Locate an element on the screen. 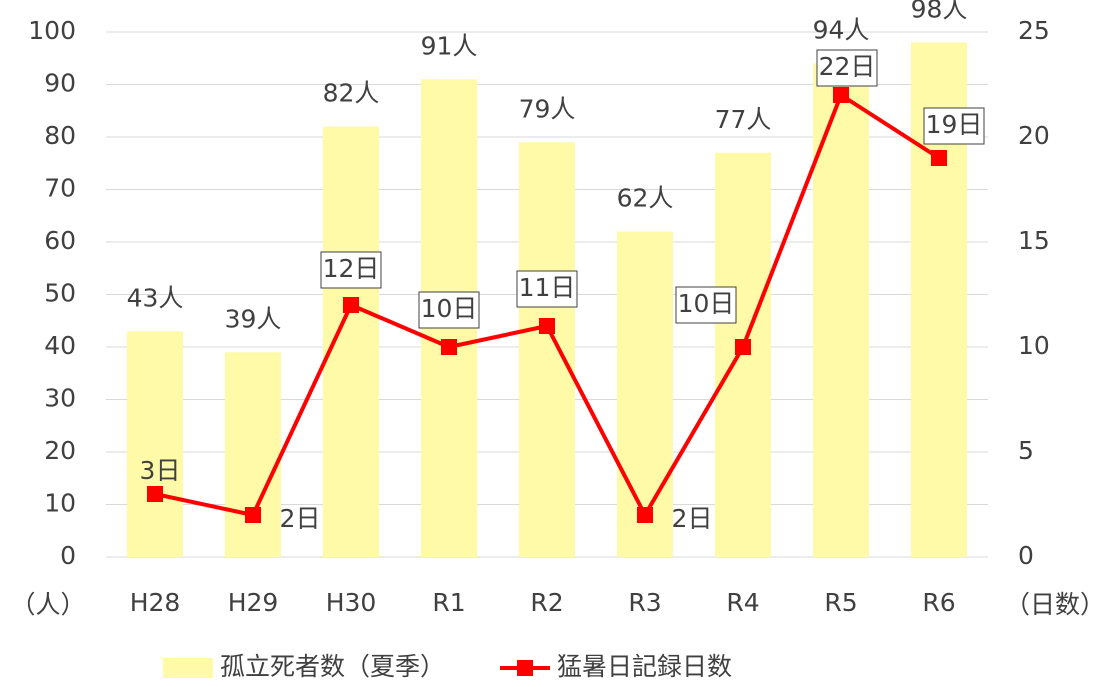 Image resolution: width=1103 pixels, height=687 pixels. bar-value-label: 39人 is located at coordinates (253, 318).